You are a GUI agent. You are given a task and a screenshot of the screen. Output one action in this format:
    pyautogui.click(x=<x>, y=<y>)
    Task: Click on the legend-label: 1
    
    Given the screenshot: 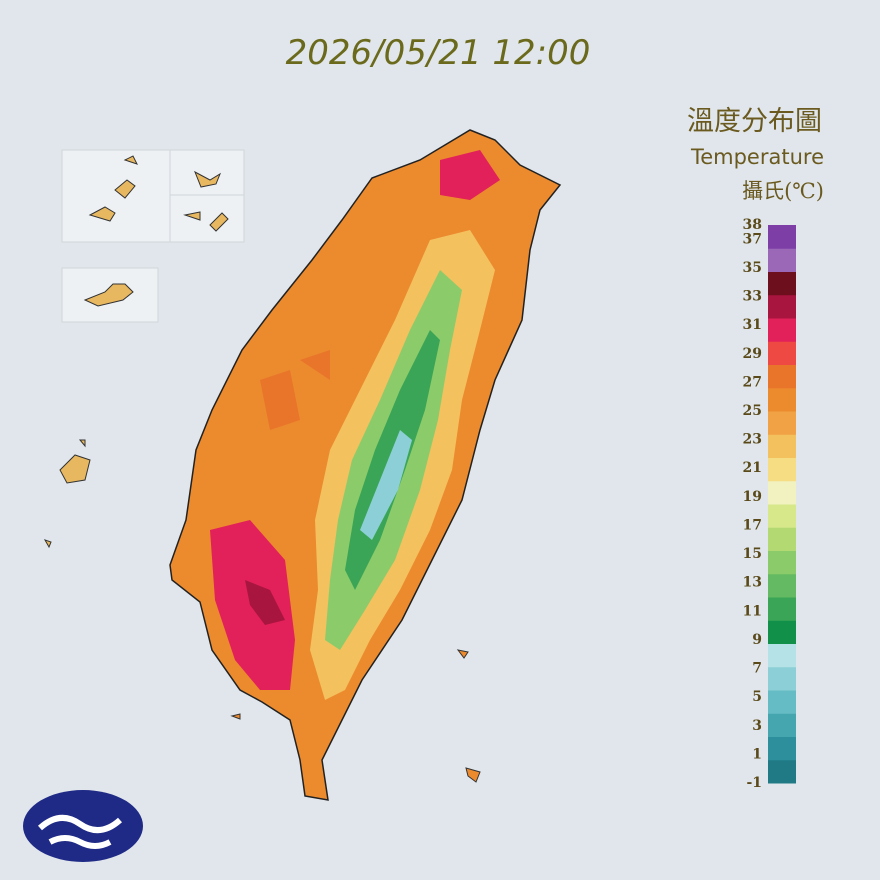 What is the action you would take?
    pyautogui.click(x=757, y=754)
    